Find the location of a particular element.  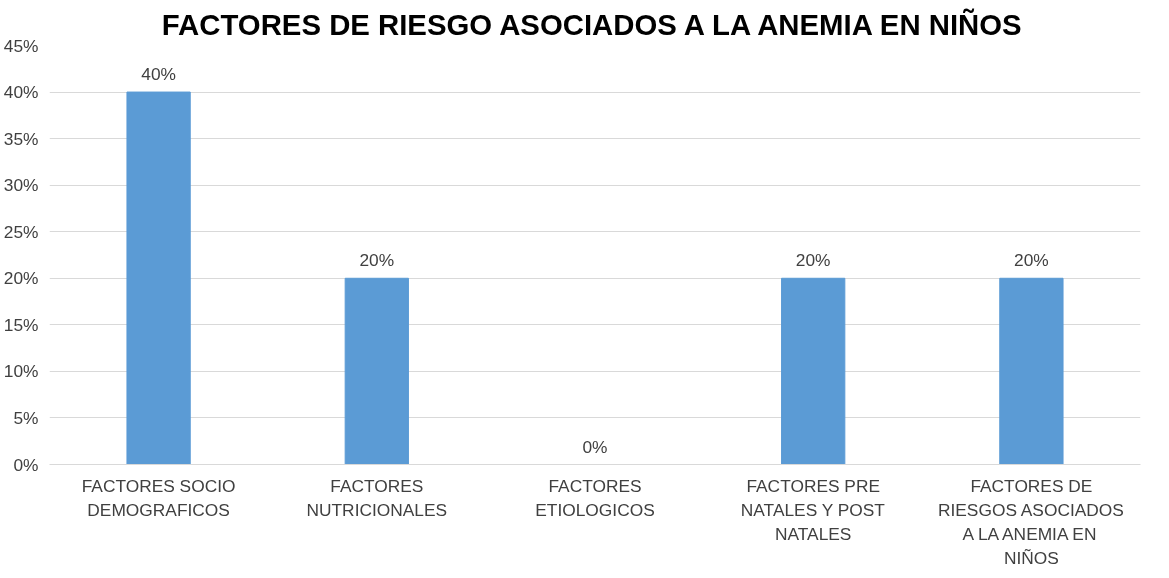

y-tick-label: 25% is located at coordinates (21, 231).